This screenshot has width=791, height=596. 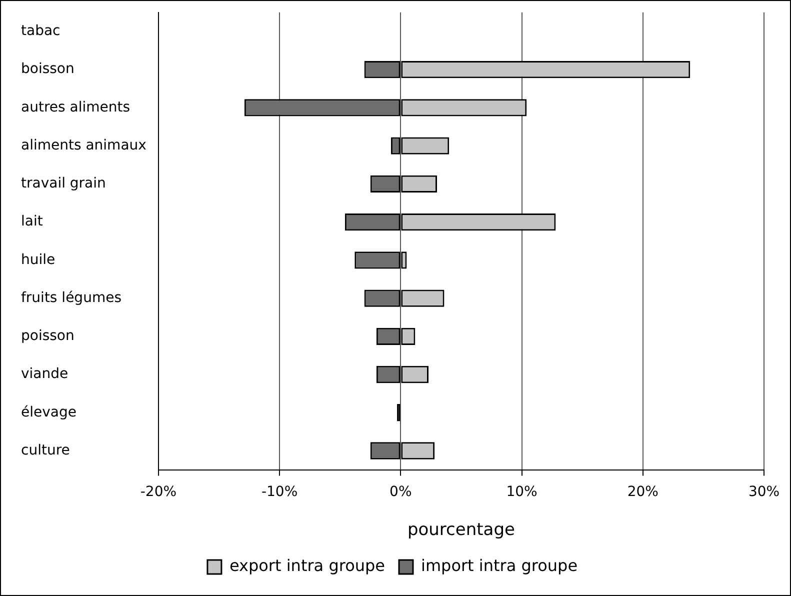 I want to click on y-tick-label: poisson, so click(x=47, y=336).